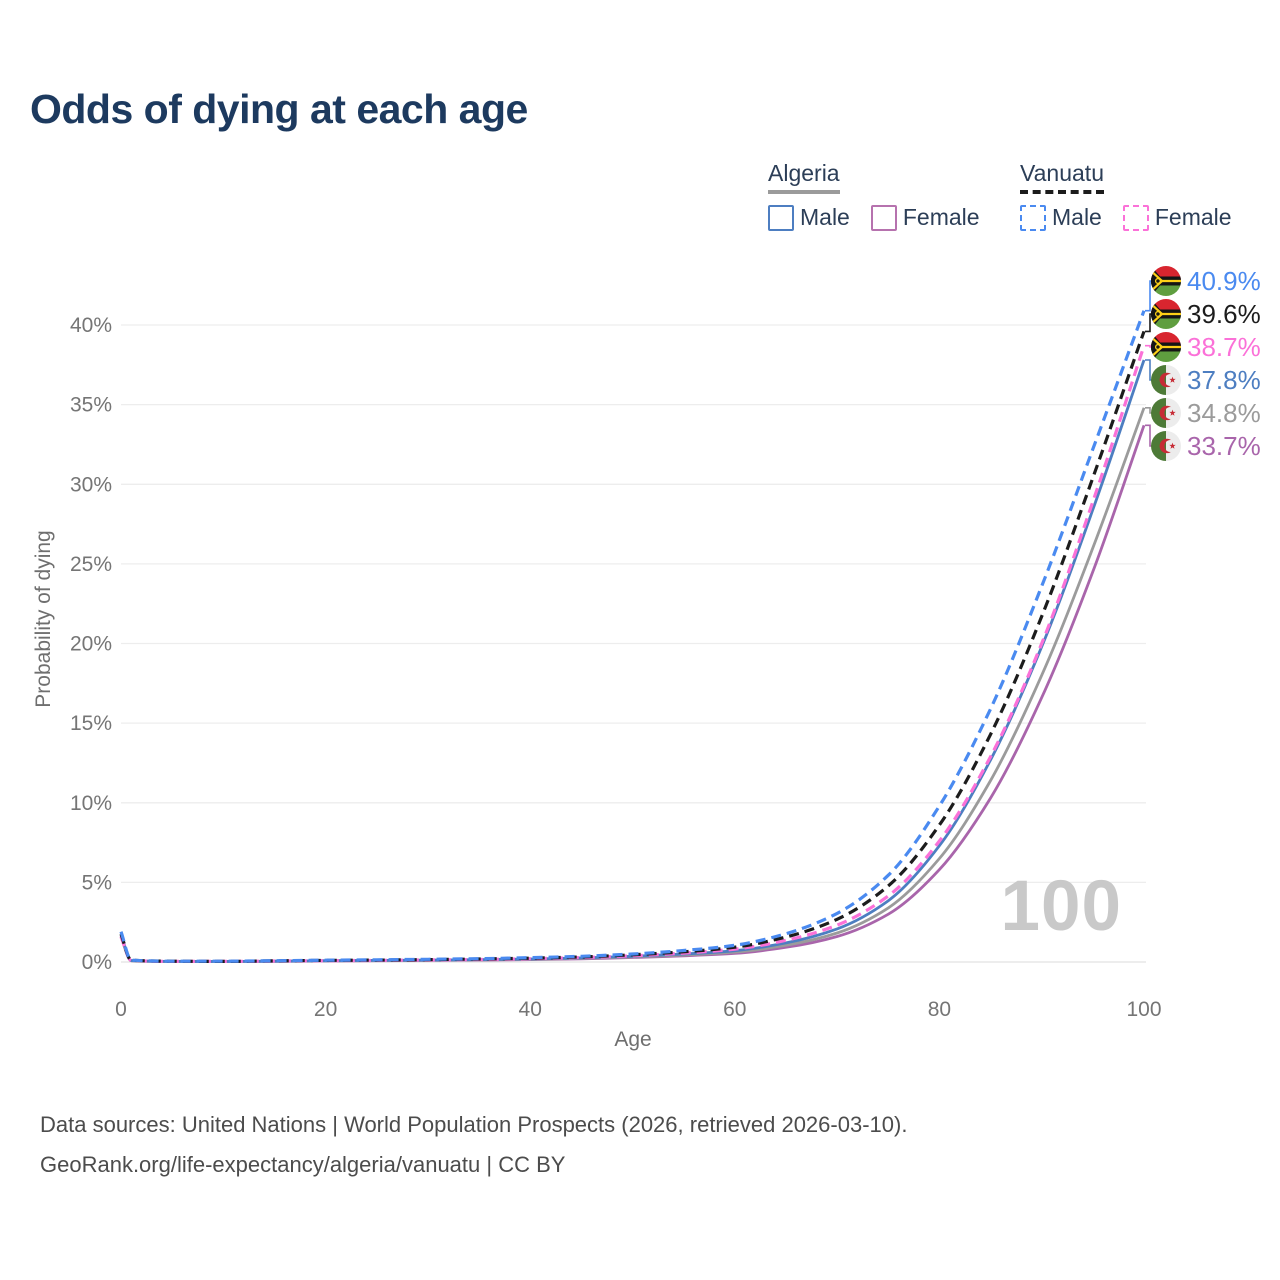 Image resolution: width=1280 pixels, height=1280 pixels. Describe the element at coordinates (91, 644) in the screenshot. I see `y-tick-label: 20%` at that location.